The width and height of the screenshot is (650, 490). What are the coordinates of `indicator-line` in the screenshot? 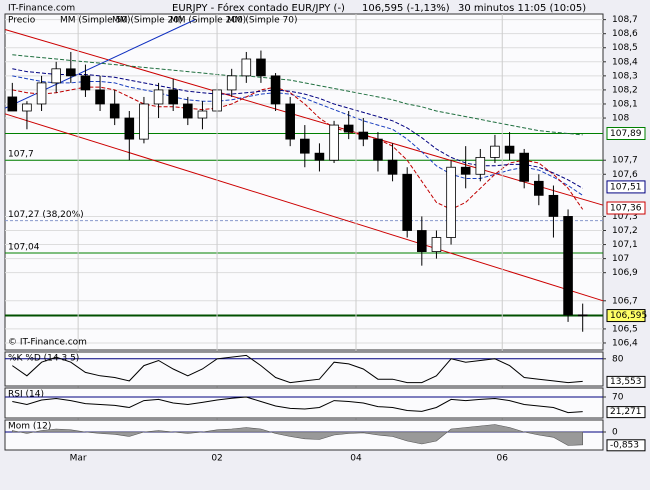 It's located at (297, 405).